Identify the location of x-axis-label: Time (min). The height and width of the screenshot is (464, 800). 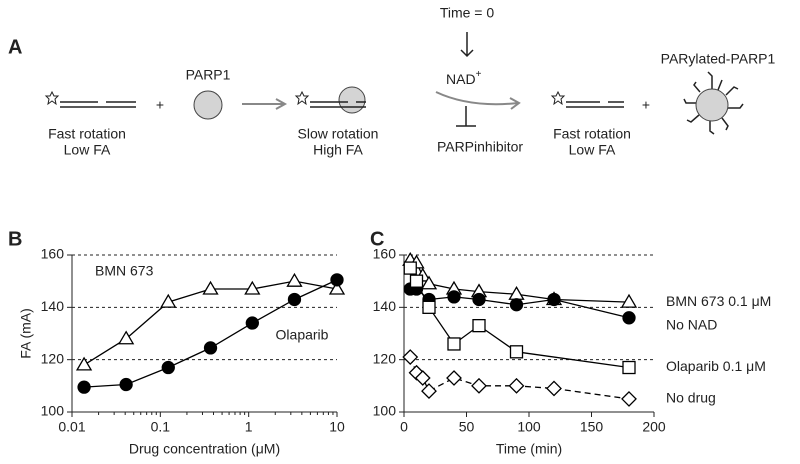
(529, 449).